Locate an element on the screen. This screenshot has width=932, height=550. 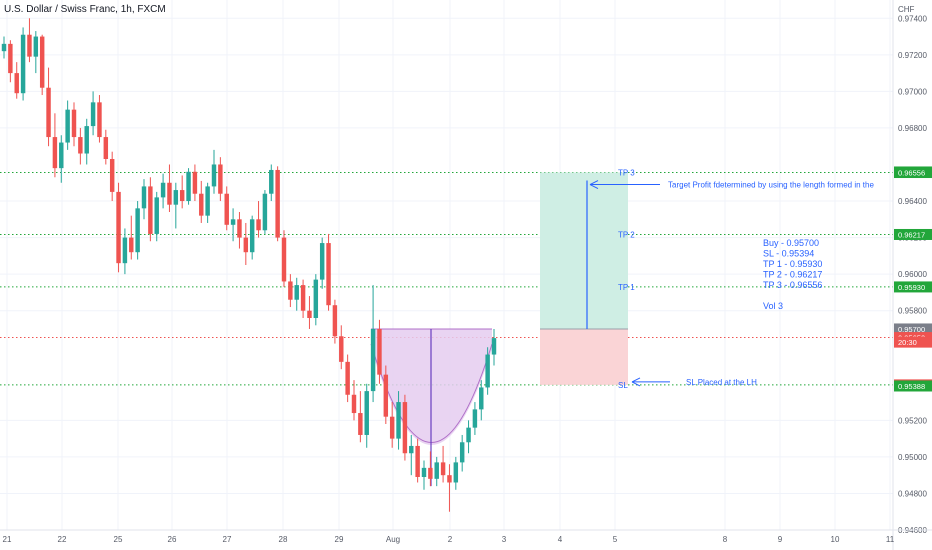
x-tick-label: 2 is located at coordinates (450, 539).